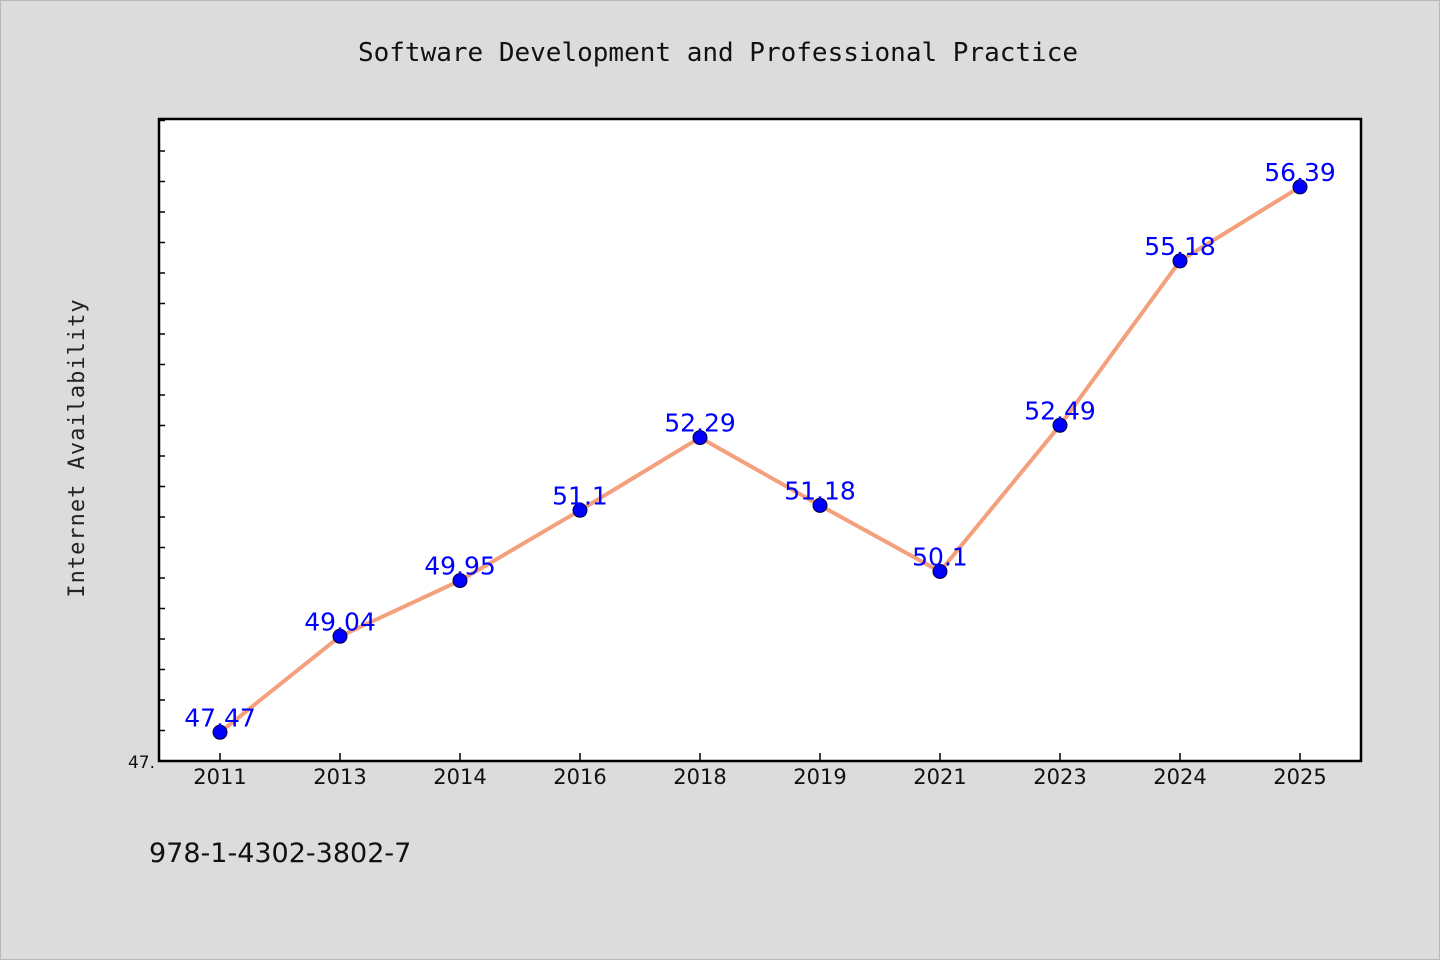 This screenshot has width=1440, height=960. What do you see at coordinates (820, 490) in the screenshot?
I see `data-label: 51.18` at bounding box center [820, 490].